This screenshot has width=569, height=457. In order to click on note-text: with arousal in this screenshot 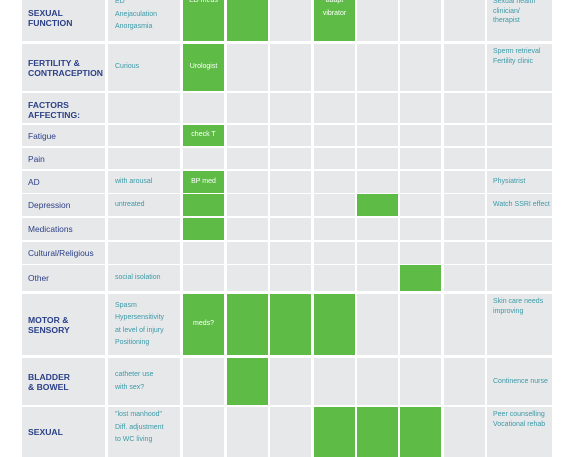, I will do `click(134, 181)`.